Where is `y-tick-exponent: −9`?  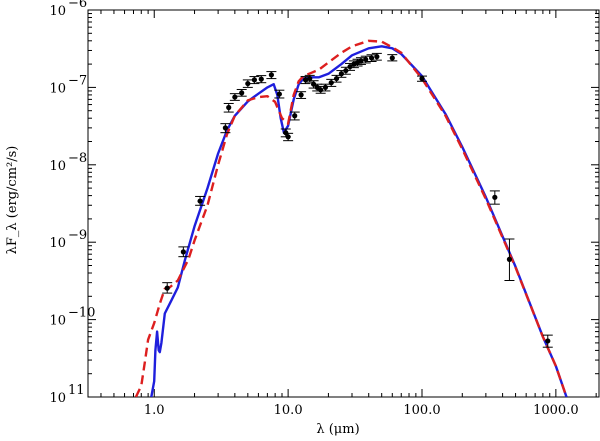
y-tick-exponent: −9 is located at coordinates (77, 235).